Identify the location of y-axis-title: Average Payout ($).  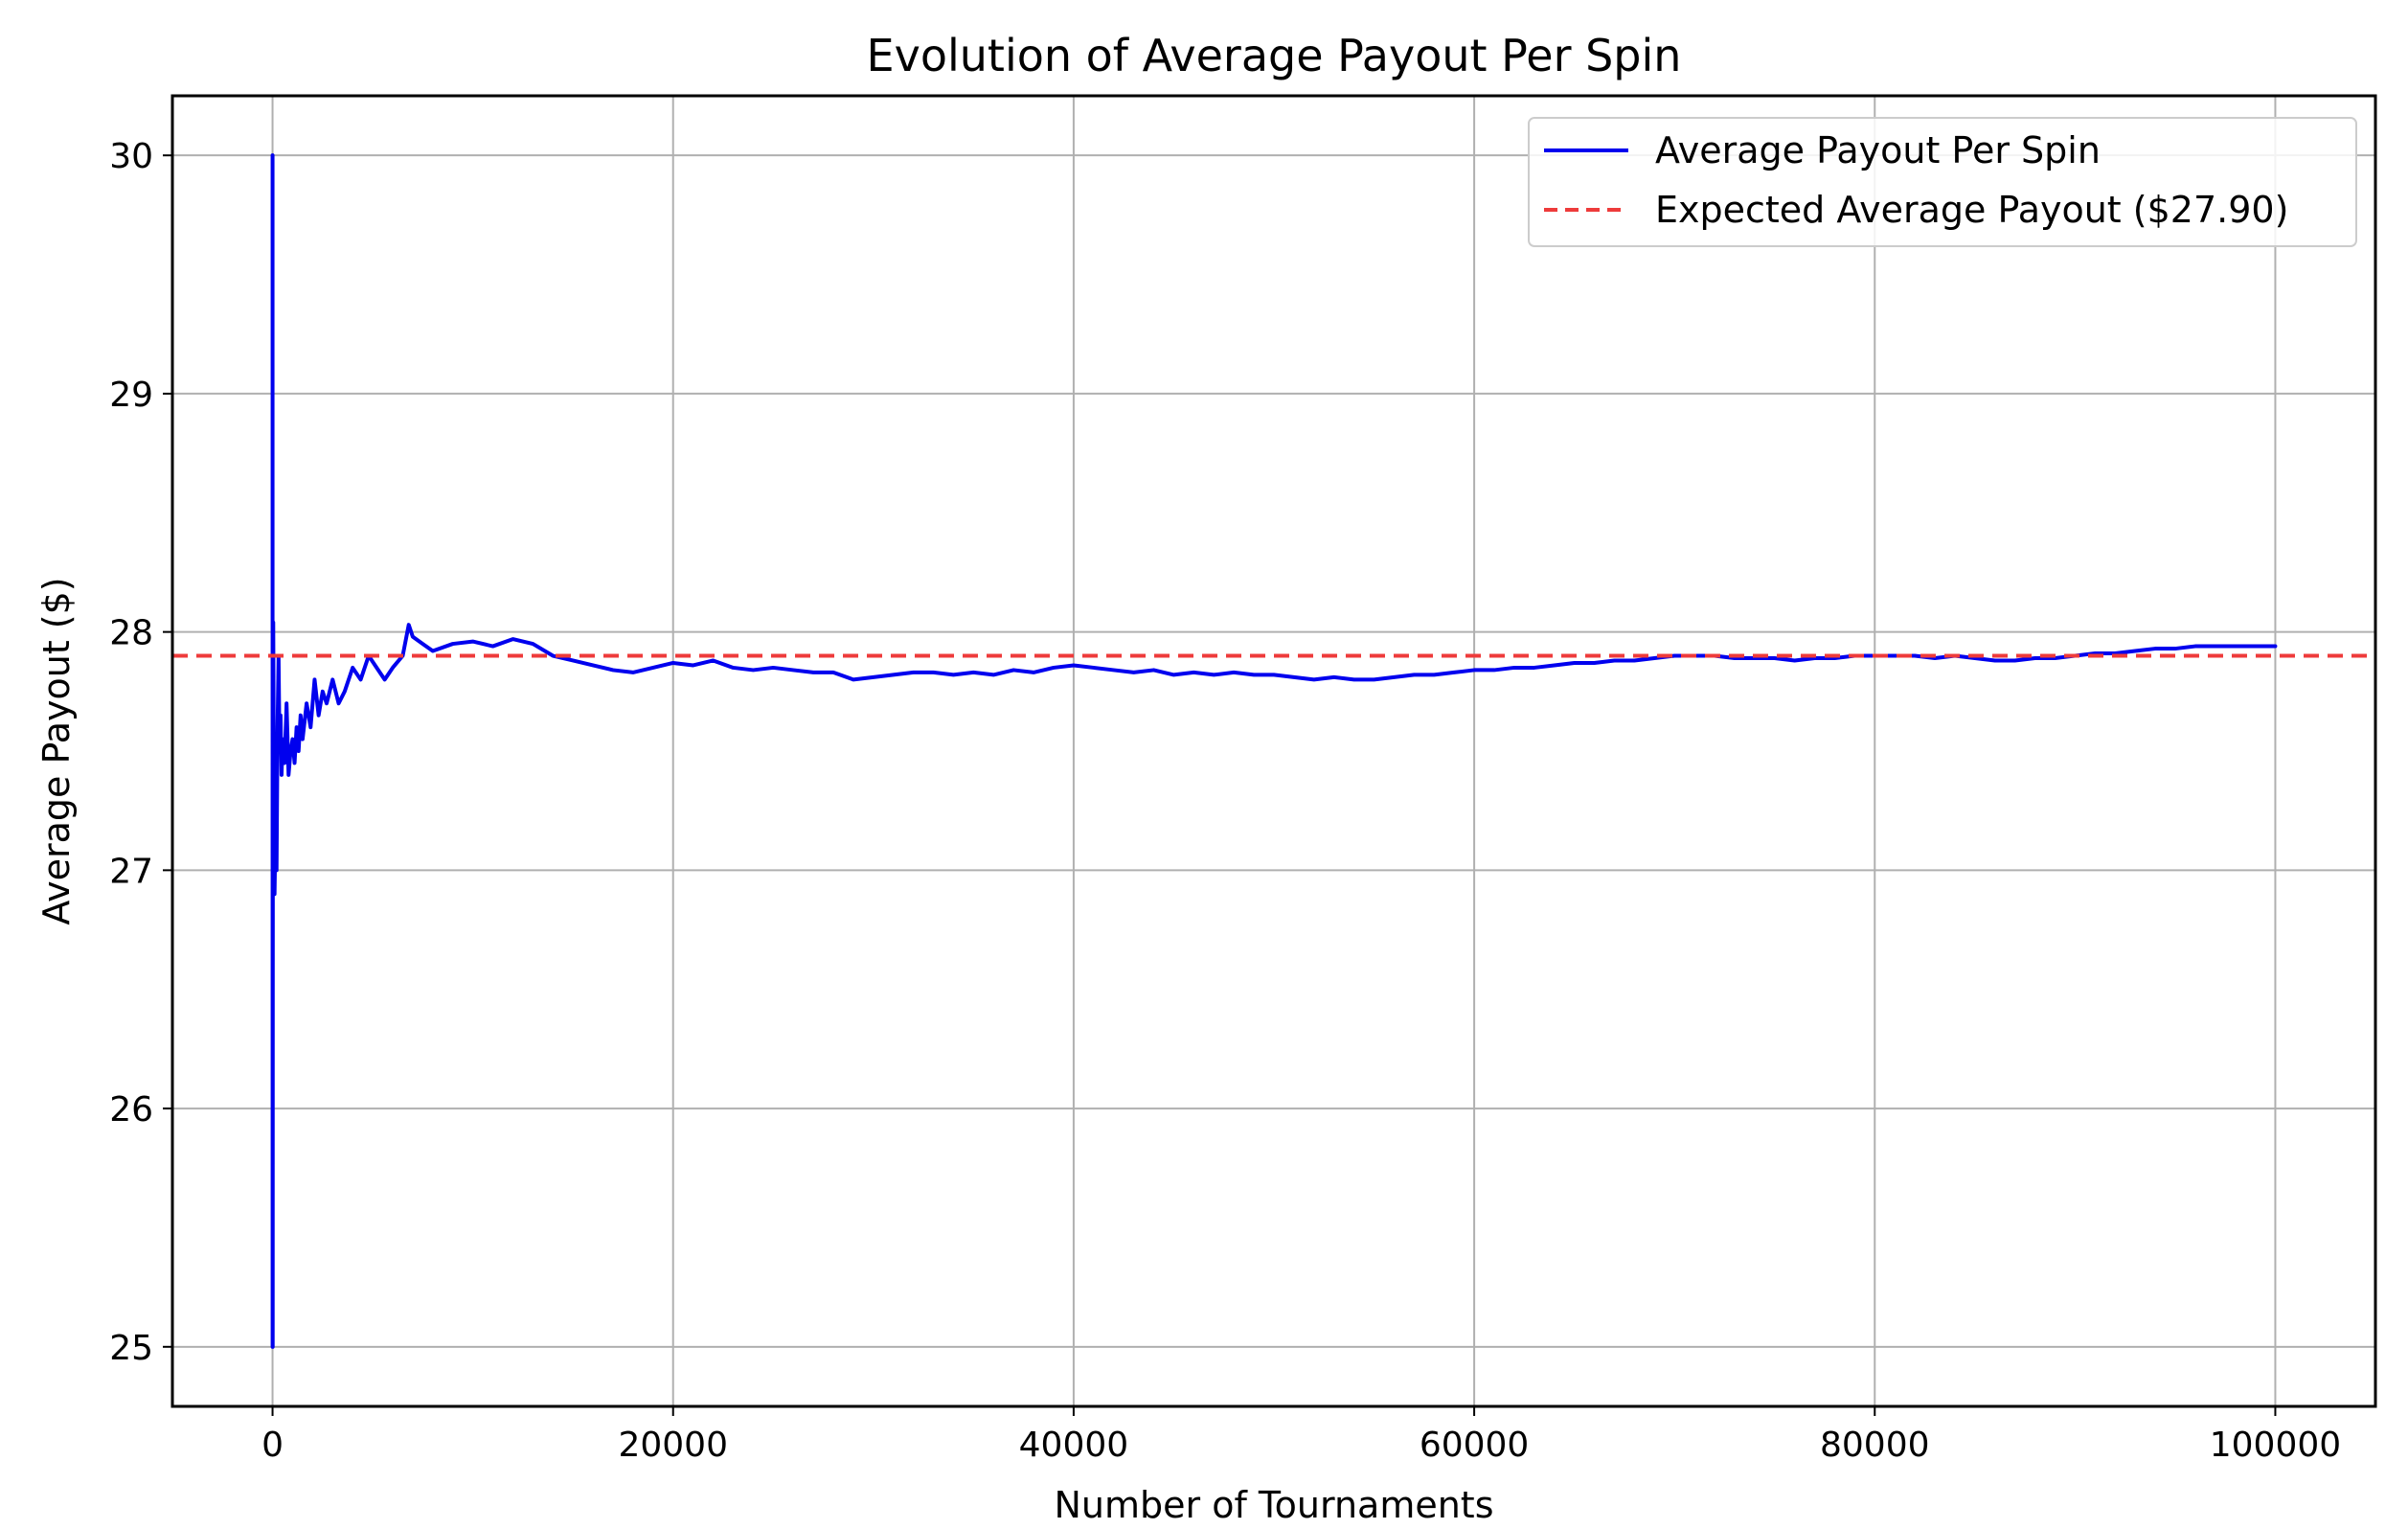
(56, 751).